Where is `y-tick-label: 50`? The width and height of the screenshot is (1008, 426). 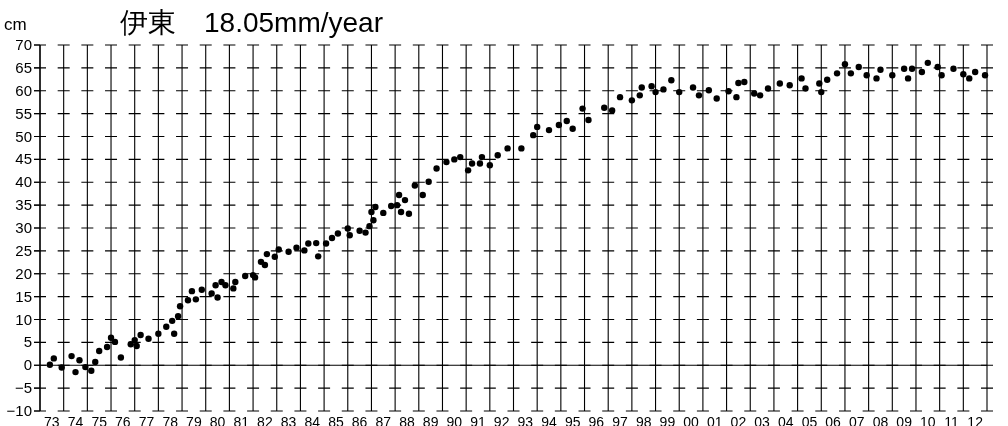 y-tick-label: 50 is located at coordinates (23, 136).